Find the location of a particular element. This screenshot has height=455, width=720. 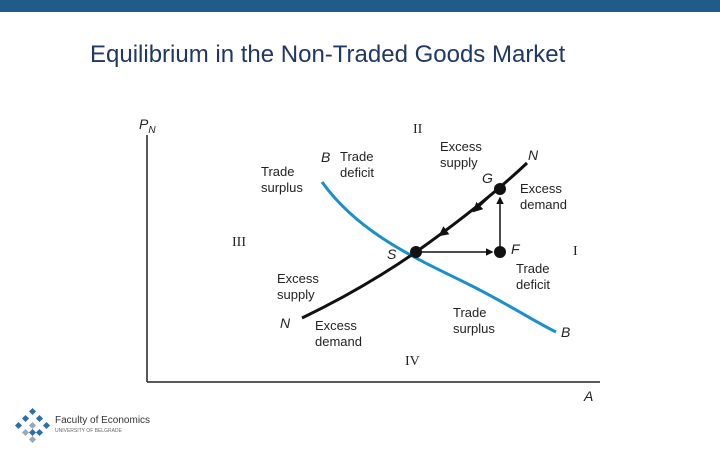

top-bar is located at coordinates (360, 6).